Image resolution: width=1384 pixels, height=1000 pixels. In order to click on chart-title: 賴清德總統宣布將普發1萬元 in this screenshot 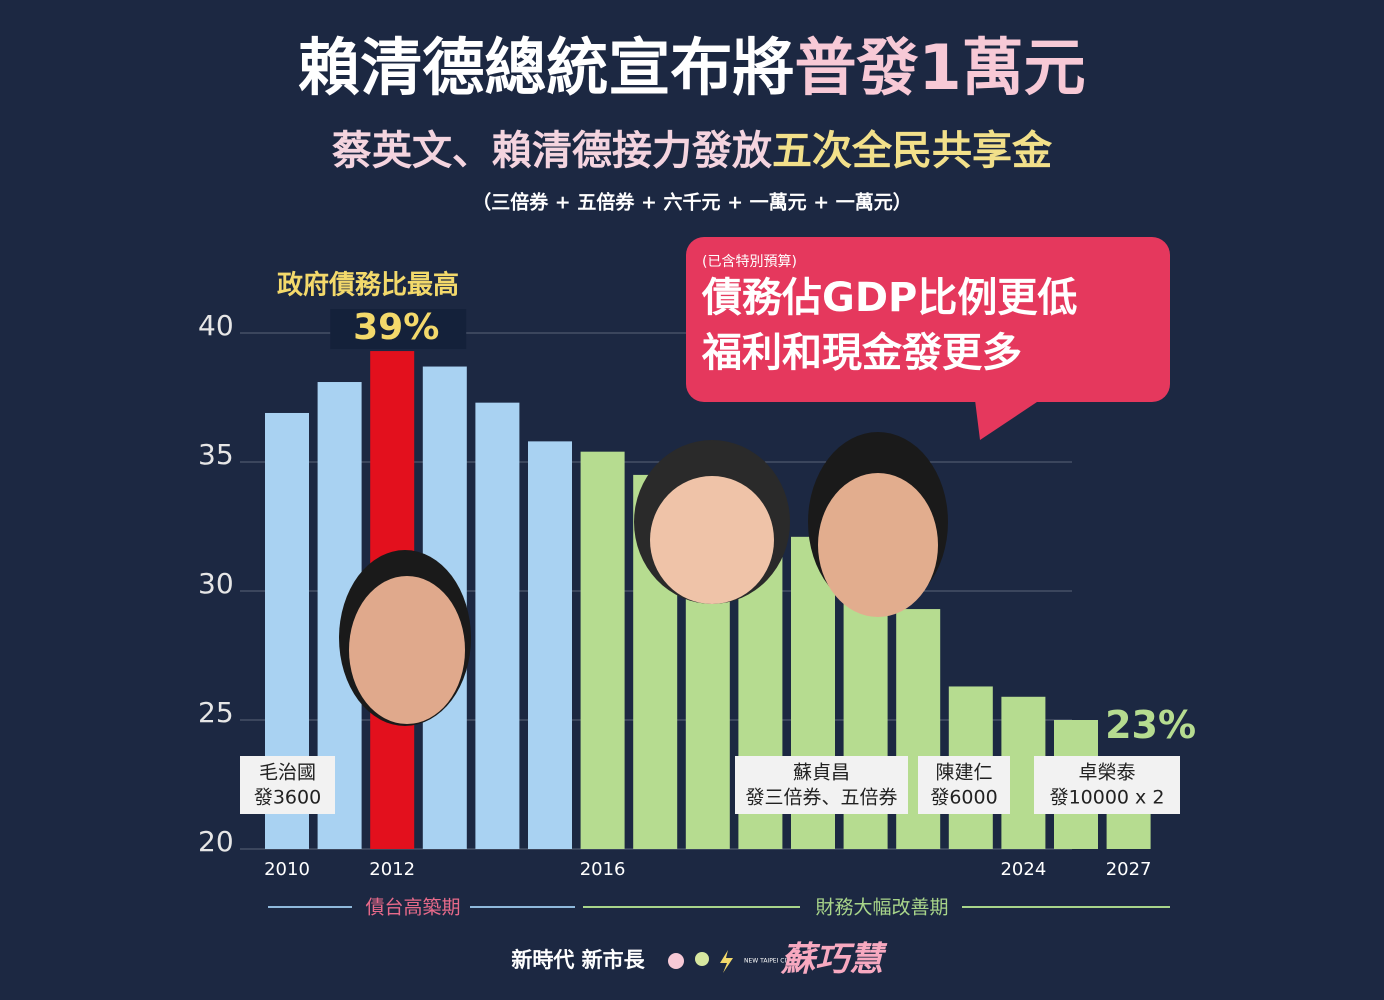, I will do `click(691, 67)`.